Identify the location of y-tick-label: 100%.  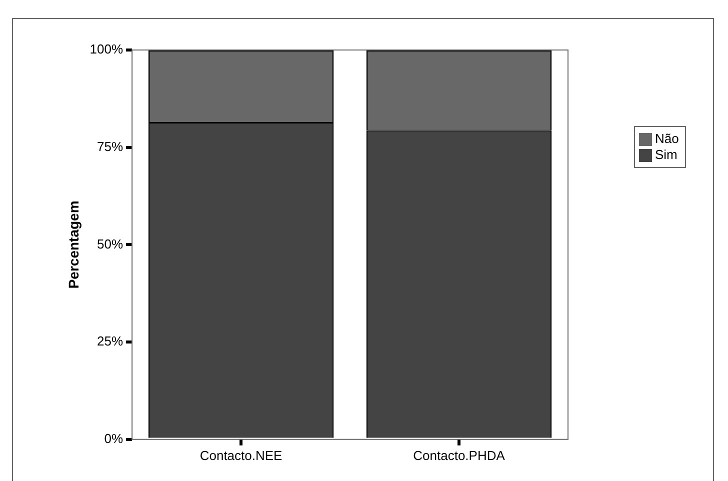
(107, 49).